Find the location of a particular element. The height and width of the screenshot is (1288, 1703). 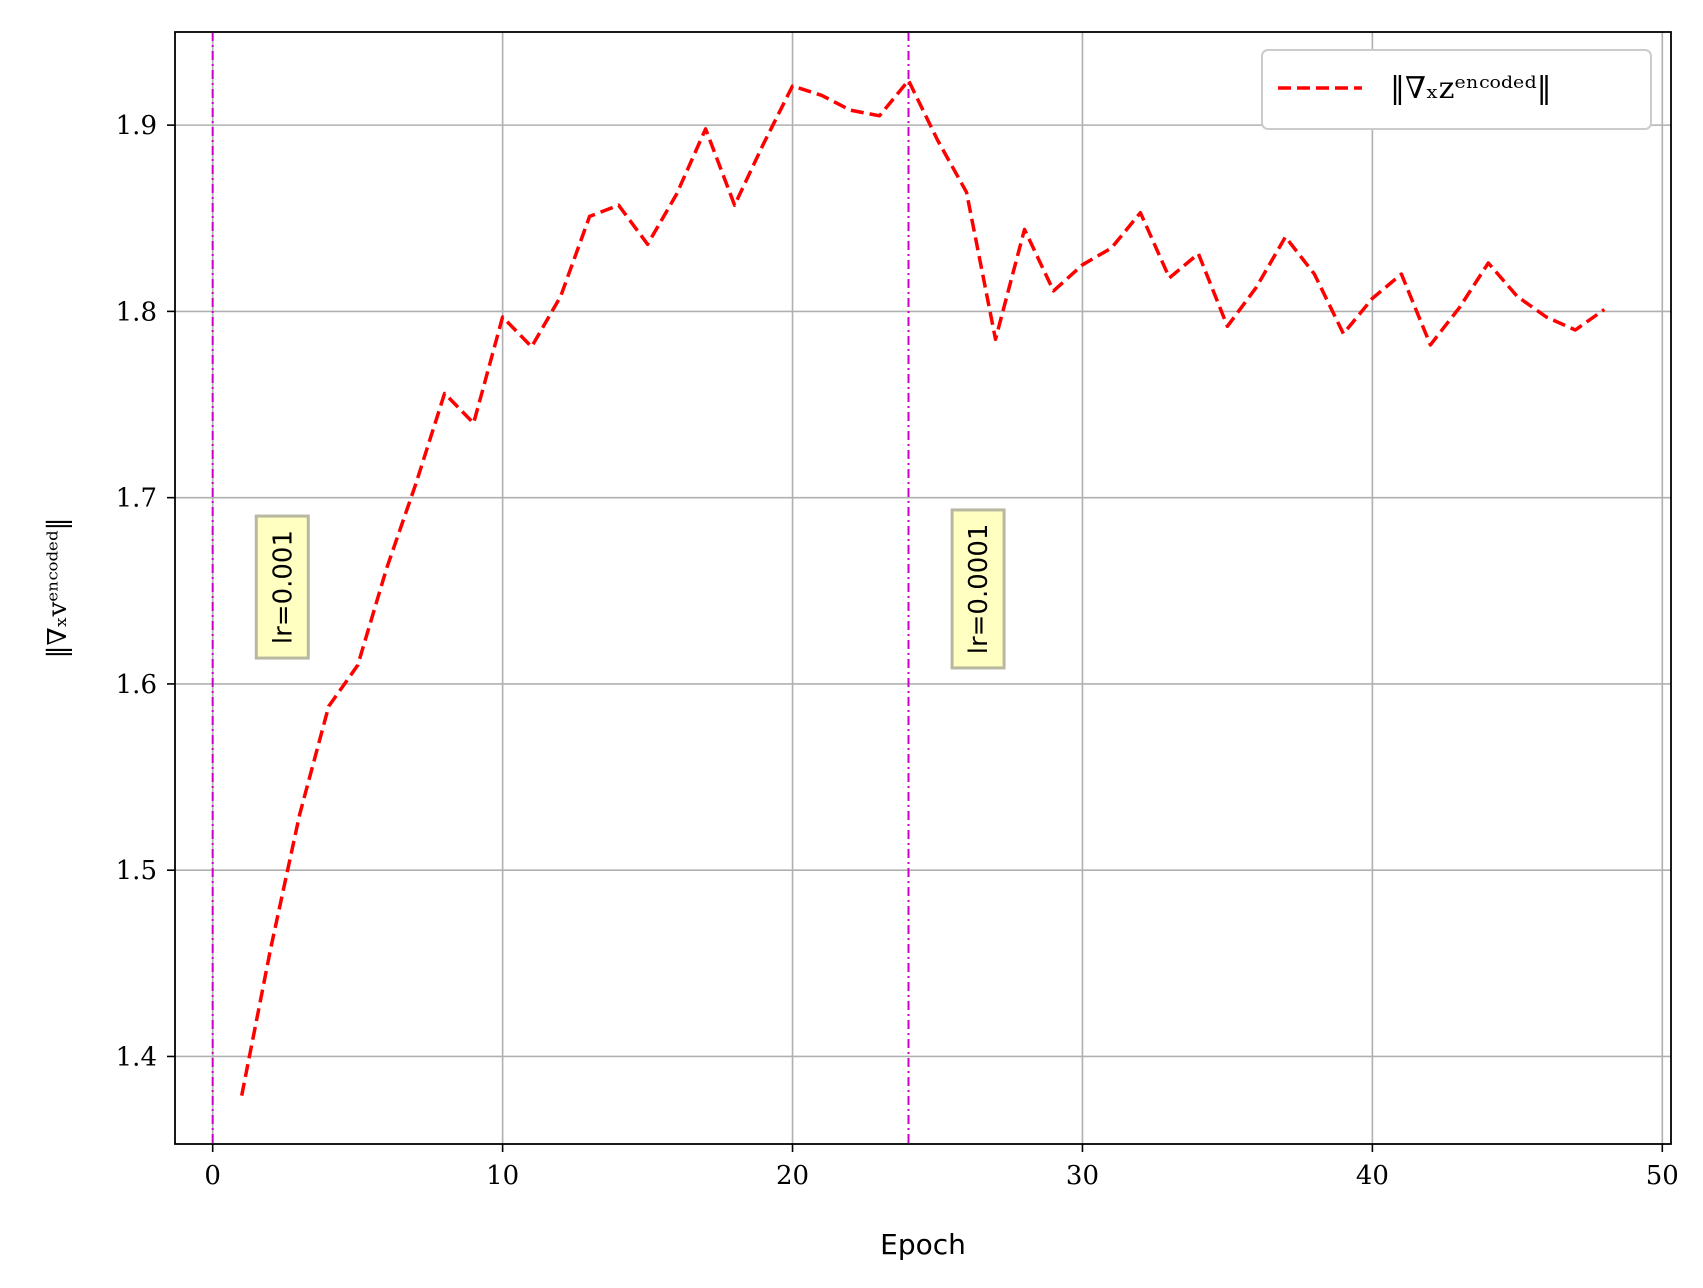

x-tick-label: 40 is located at coordinates (1372, 1176).